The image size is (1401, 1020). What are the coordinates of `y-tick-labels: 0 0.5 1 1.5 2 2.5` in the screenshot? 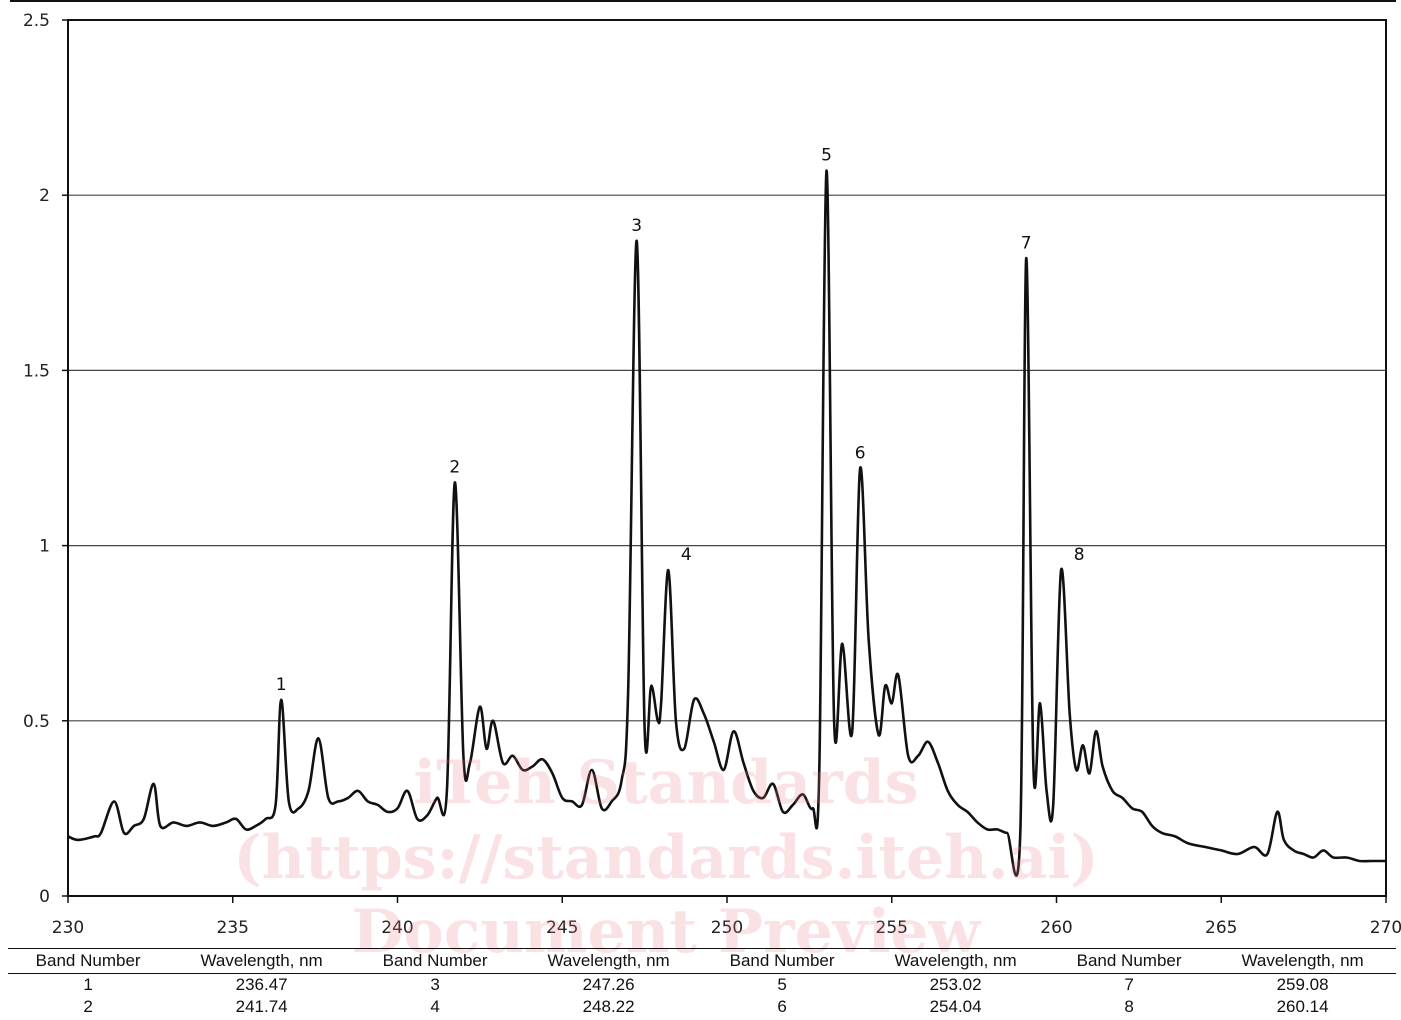 It's located at (36, 459).